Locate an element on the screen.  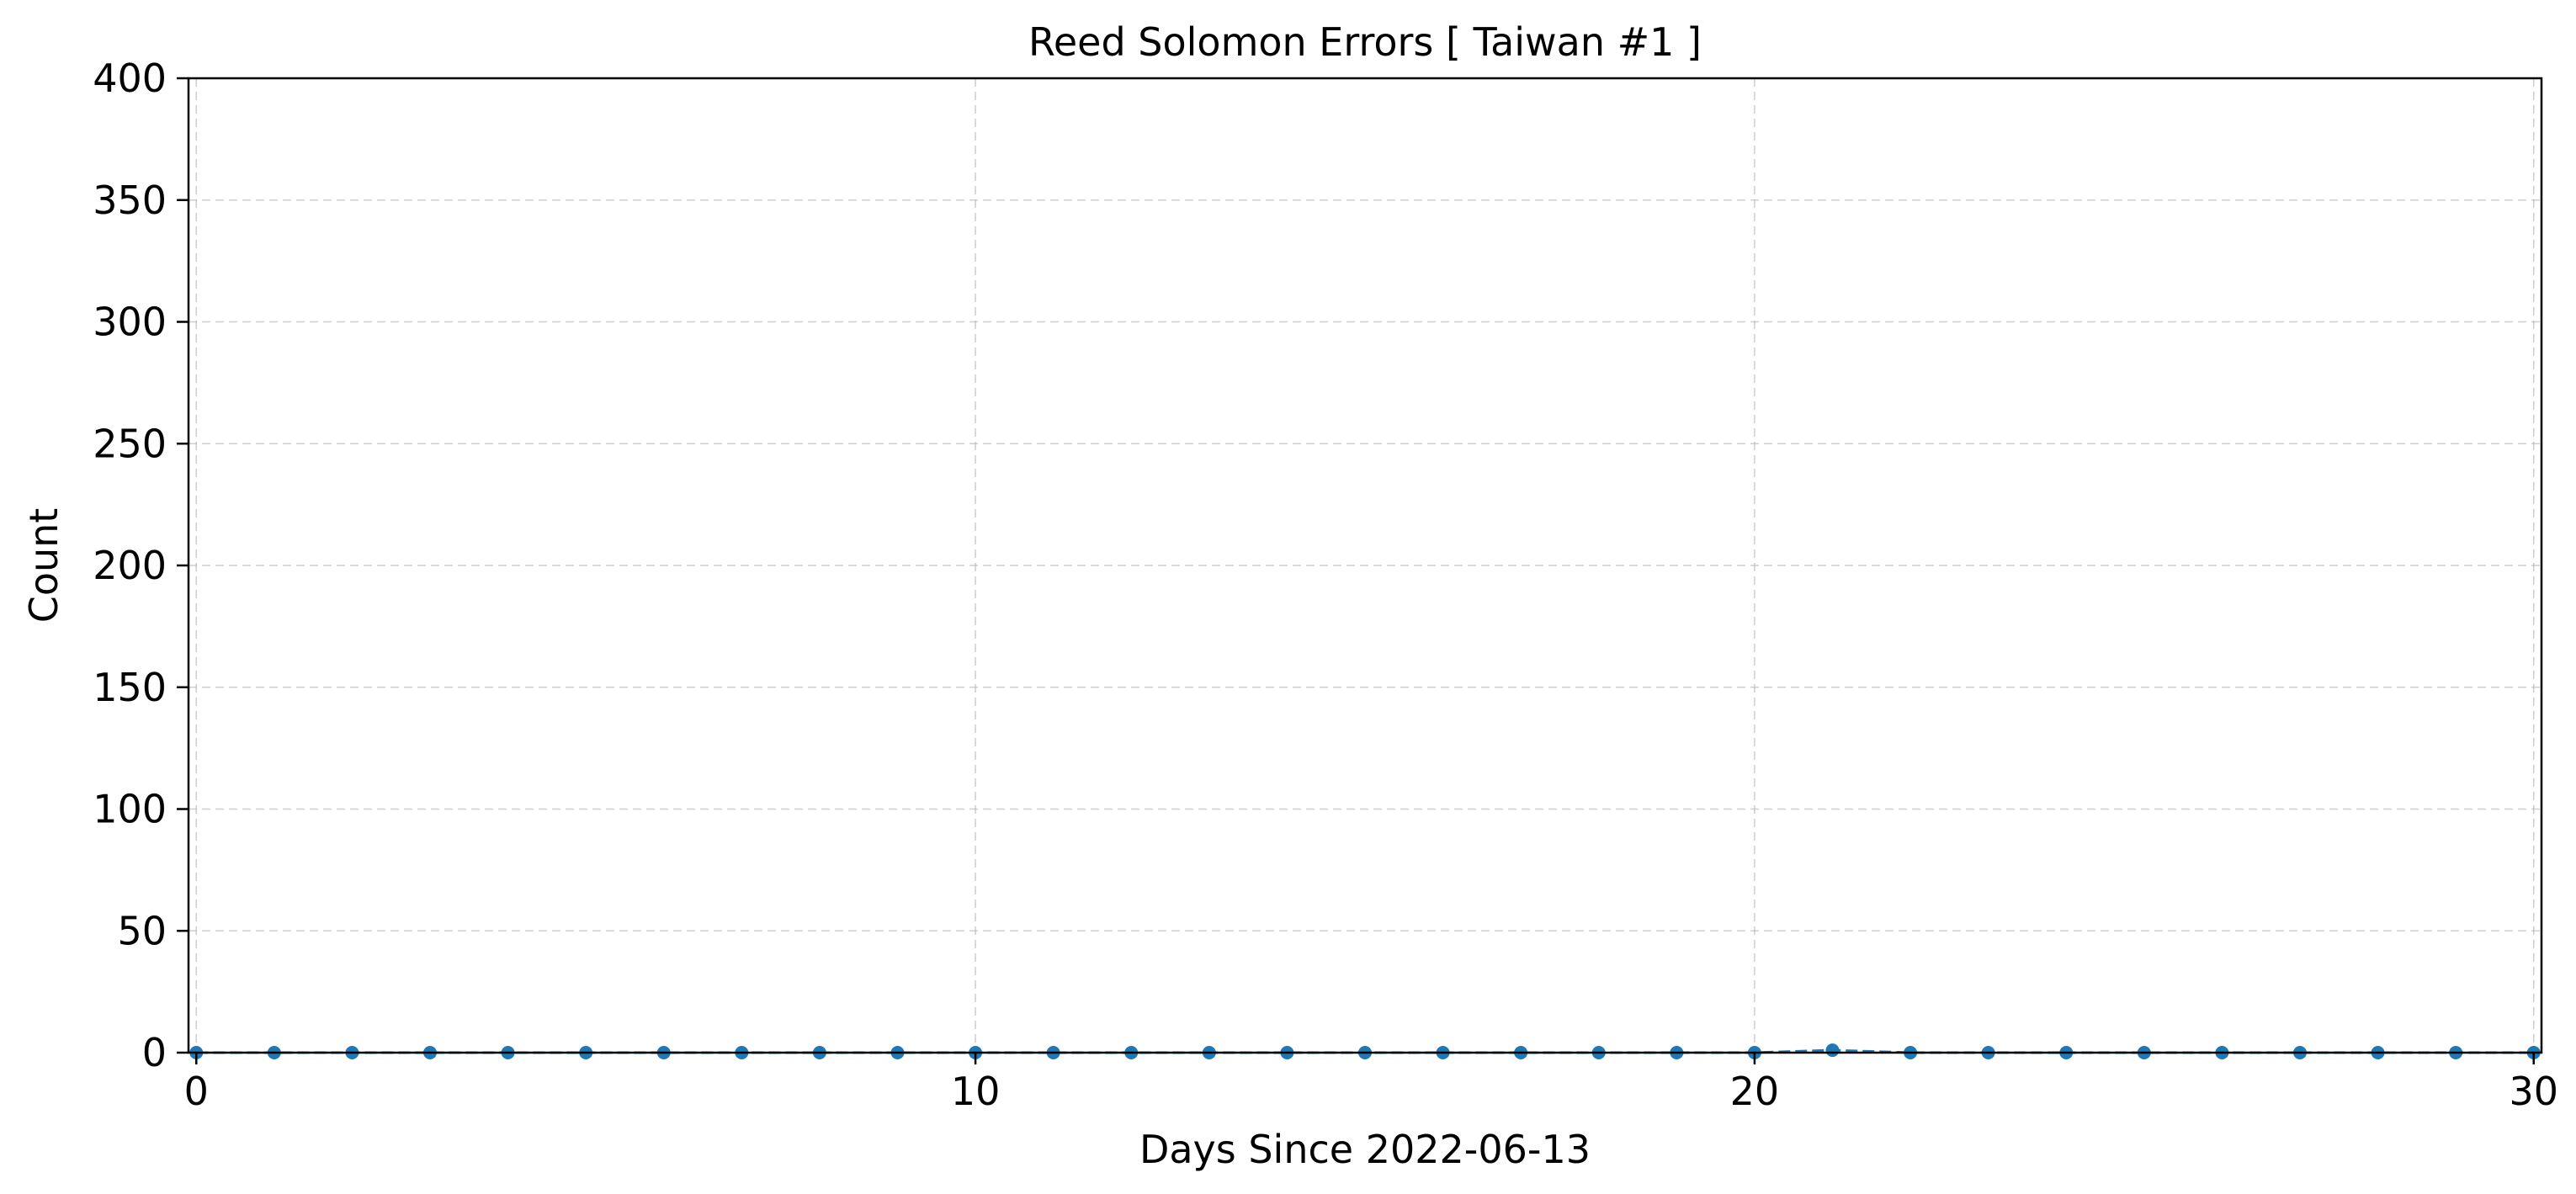
y-tick-label: 0 is located at coordinates (154, 1052).